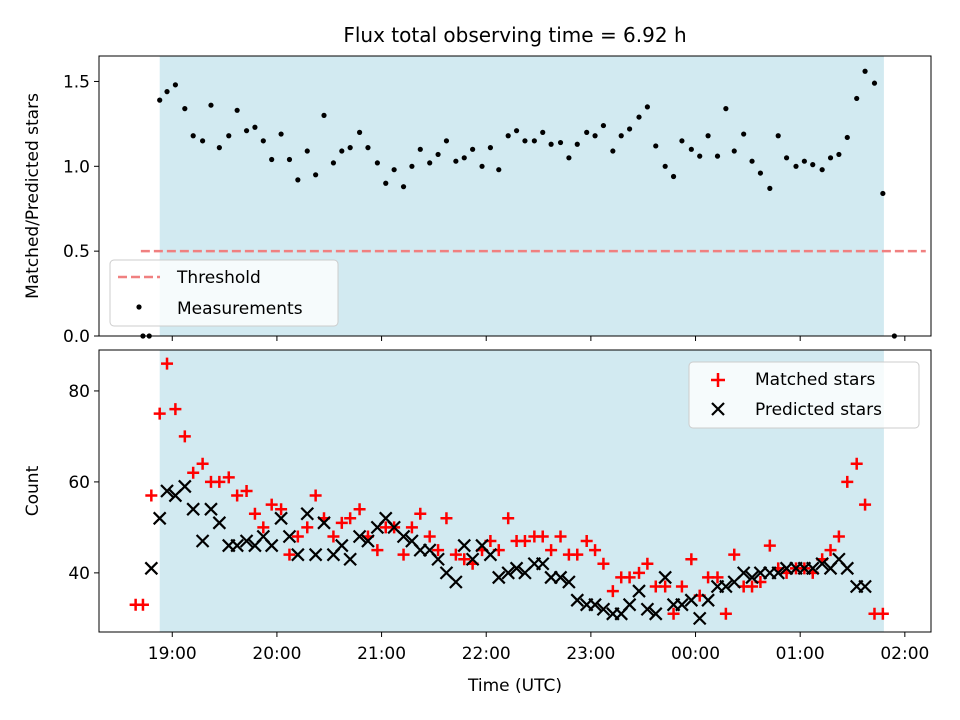  What do you see at coordinates (33, 490) in the screenshot?
I see `count-y-axis-label: Count` at bounding box center [33, 490].